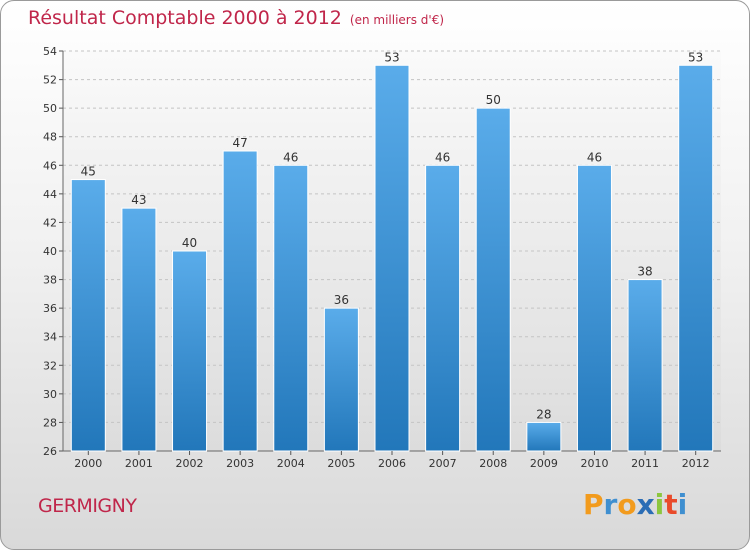 The height and width of the screenshot is (550, 750). Describe the element at coordinates (645, 463) in the screenshot. I see `x-tick-label: 2011` at that location.